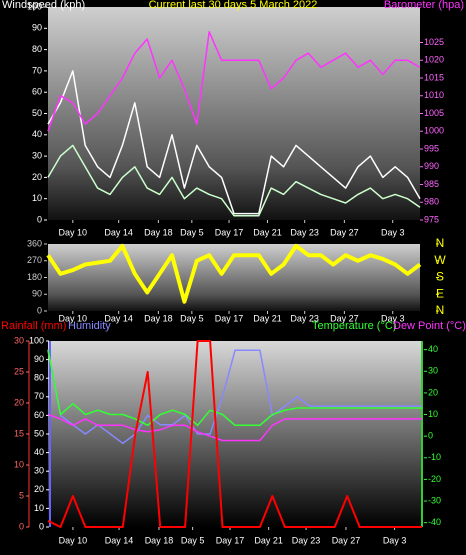  What do you see at coordinates (434, 95) in the screenshot?
I see `y-tick-label: 1010` at bounding box center [434, 95].